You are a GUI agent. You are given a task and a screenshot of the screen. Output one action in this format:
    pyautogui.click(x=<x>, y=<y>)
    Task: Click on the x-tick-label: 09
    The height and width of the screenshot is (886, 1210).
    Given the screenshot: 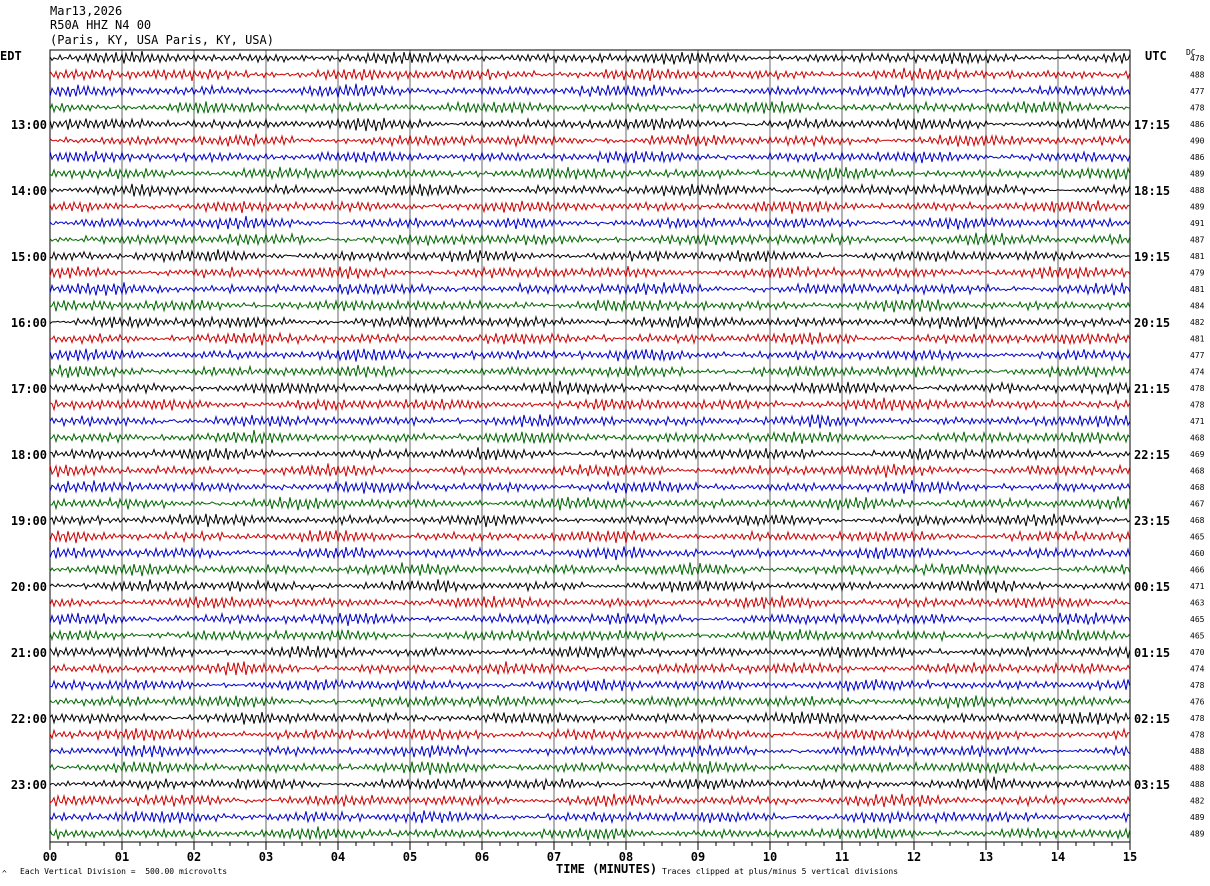 What is the action you would take?
    pyautogui.click(x=698, y=857)
    